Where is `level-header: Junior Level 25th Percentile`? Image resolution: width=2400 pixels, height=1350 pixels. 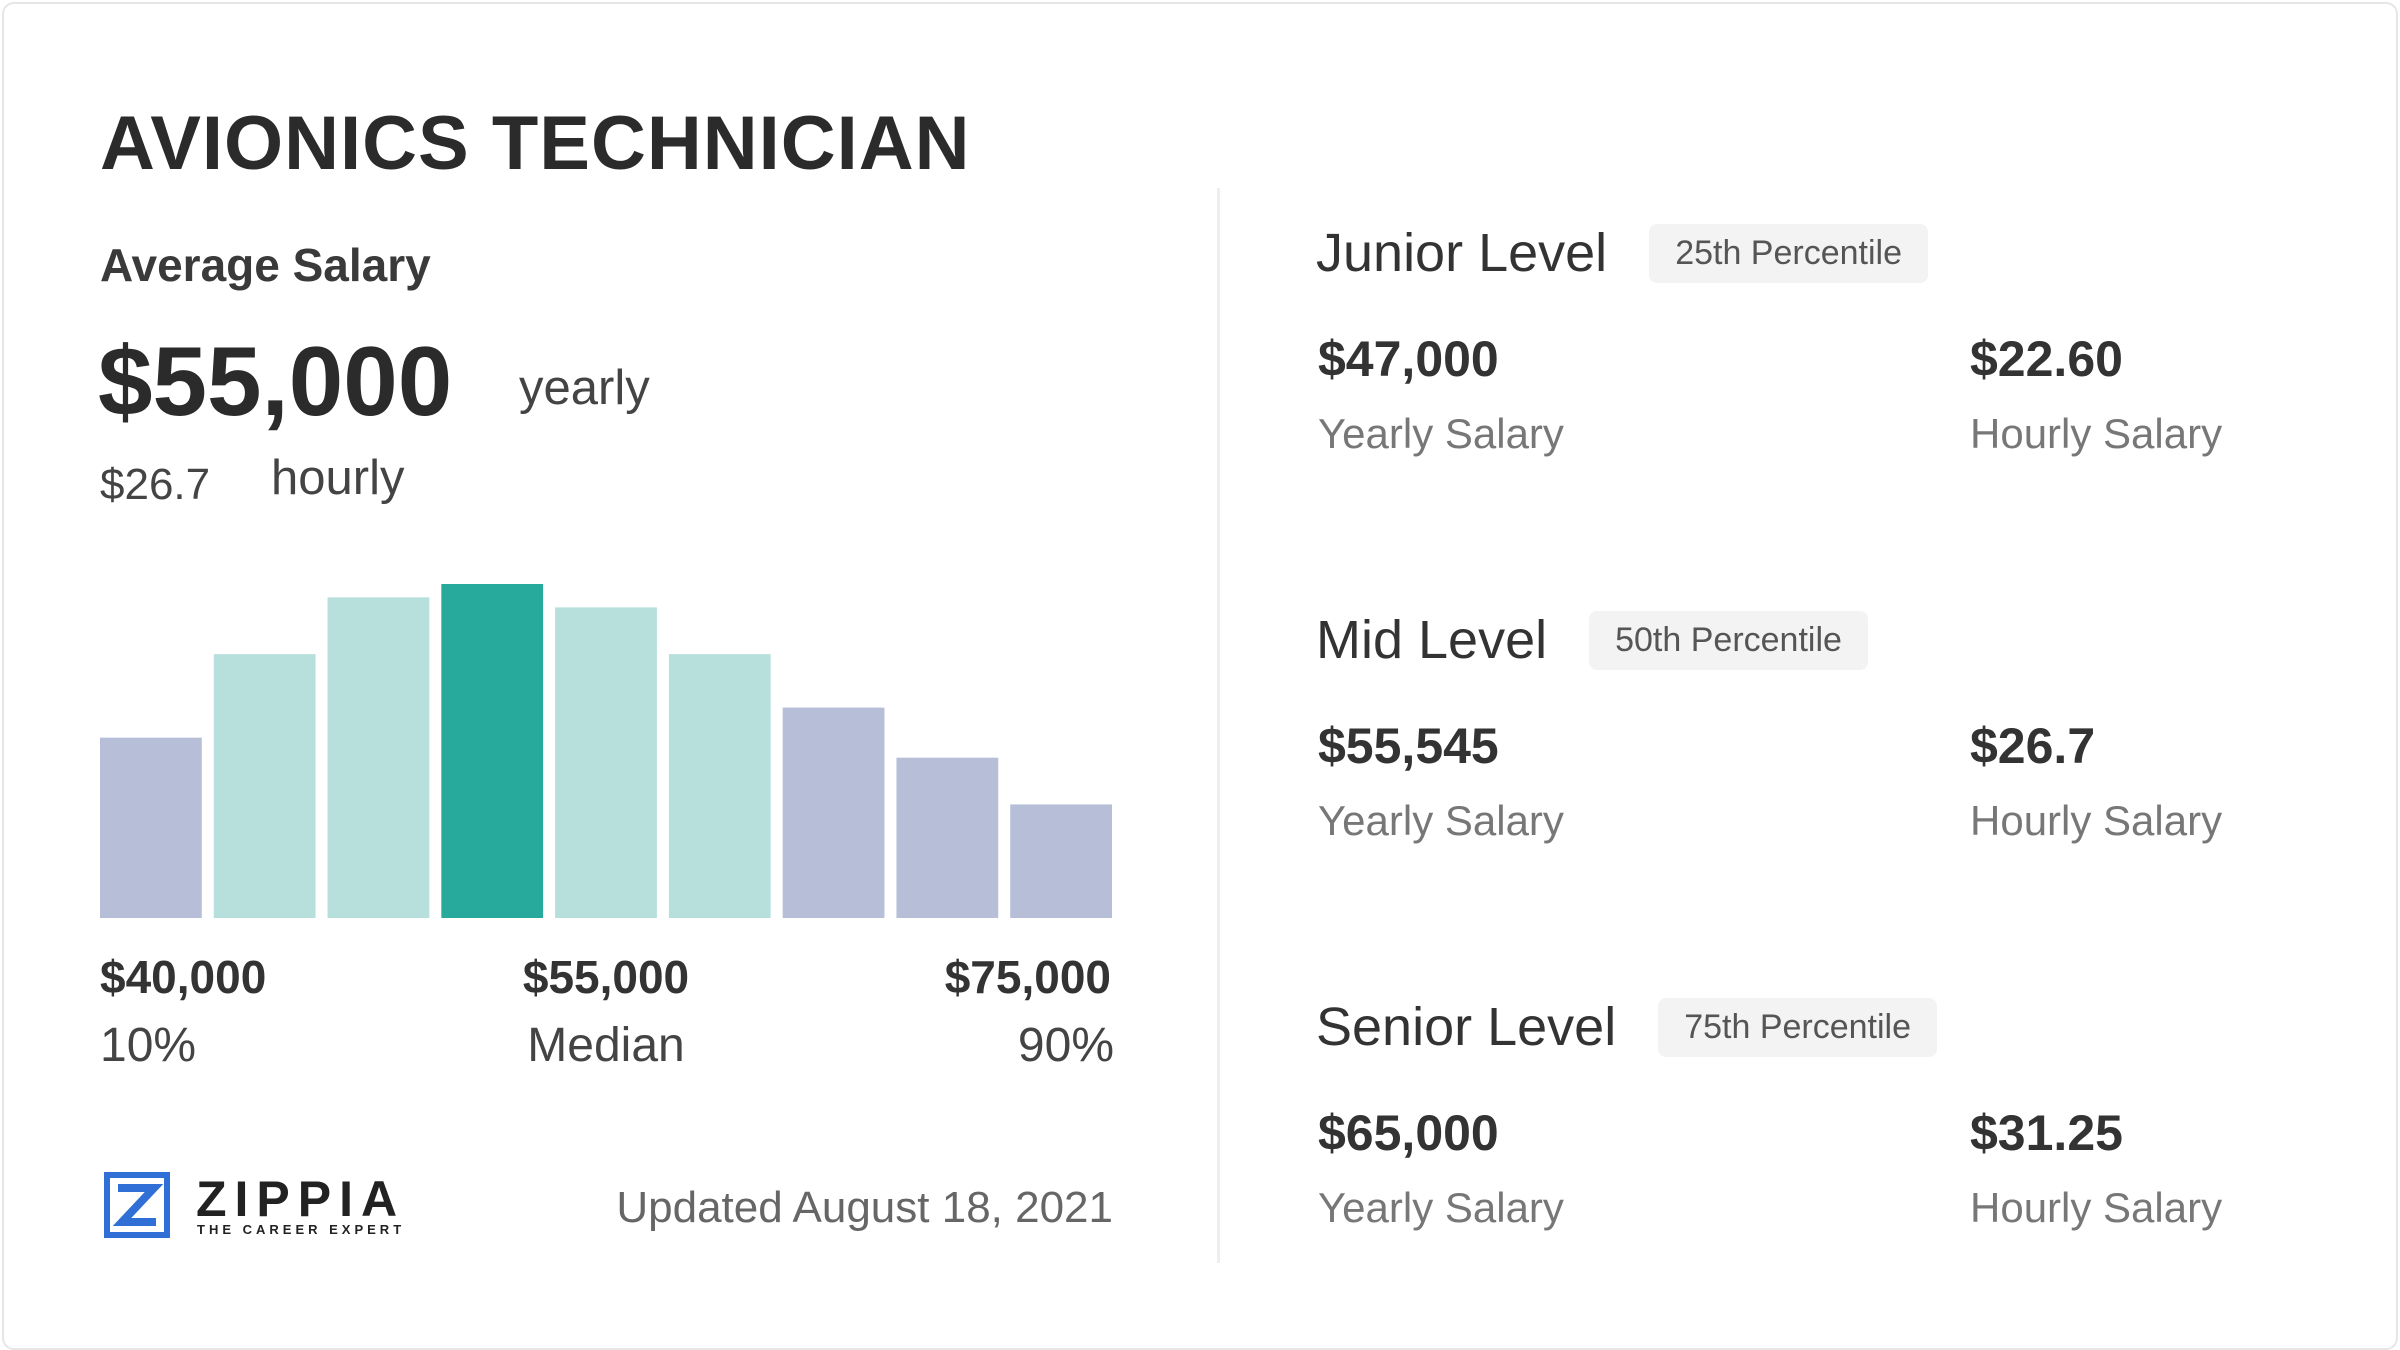 level-header: Junior Level 25th Percentile is located at coordinates (1622, 253).